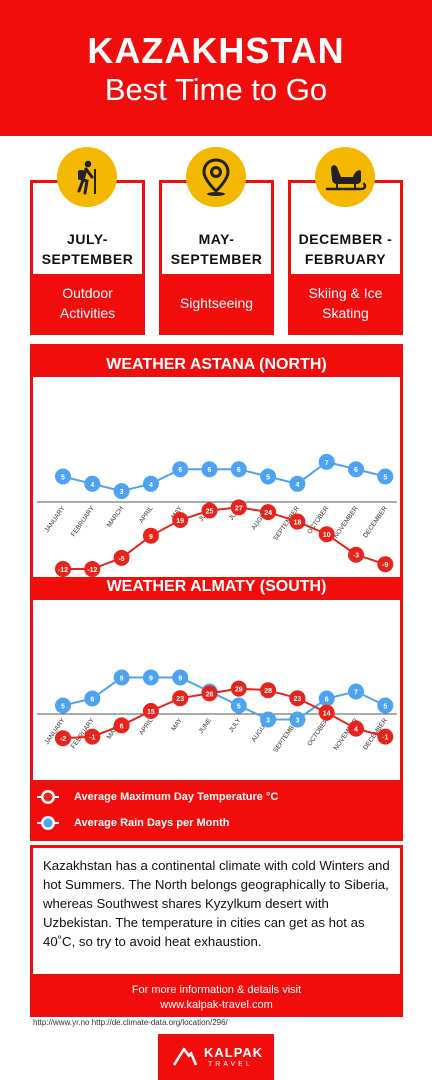 Image resolution: width=432 pixels, height=1080 pixels. I want to click on logo-tagline: TRAVEL, so click(230, 1064).